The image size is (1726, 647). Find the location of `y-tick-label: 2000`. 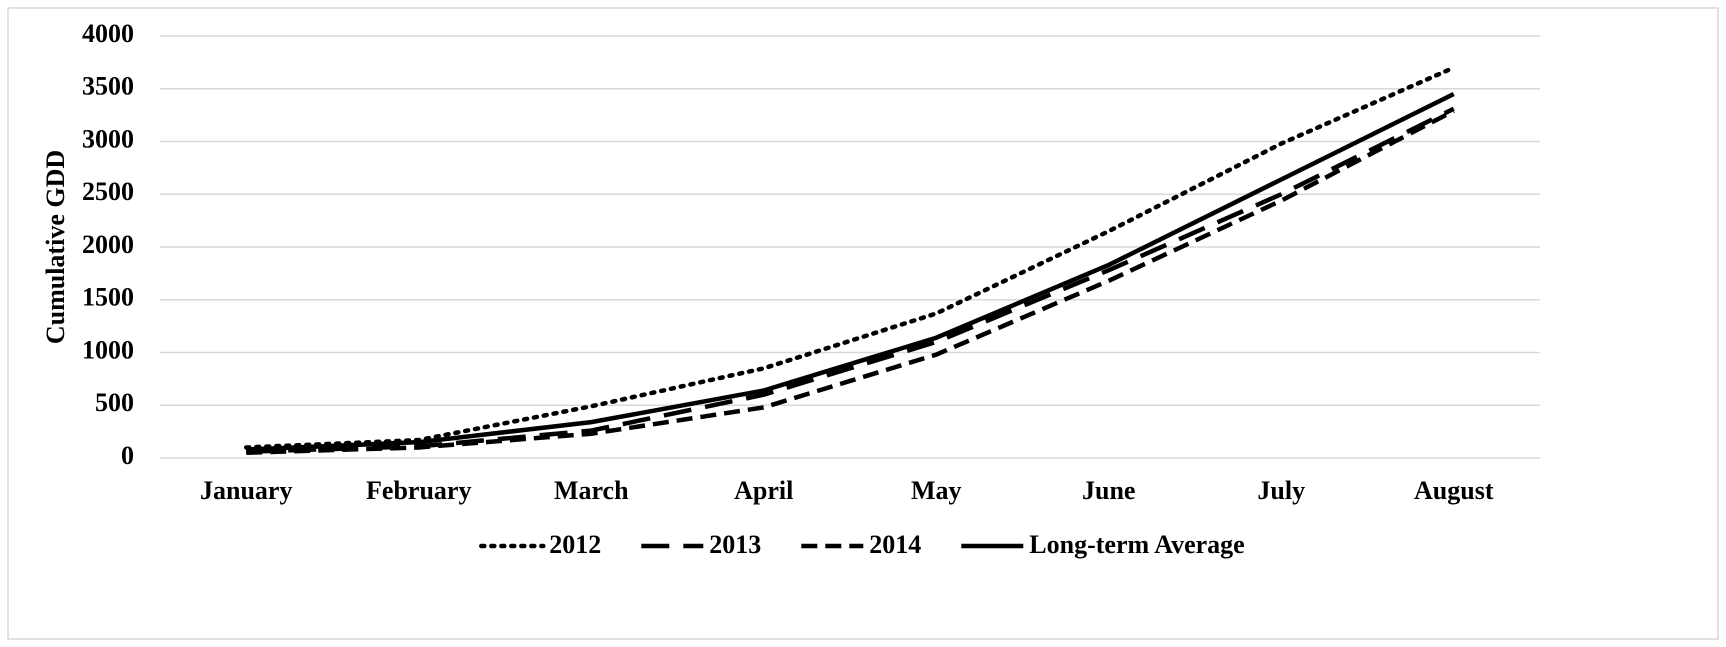

y-tick-label: 2000 is located at coordinates (108, 244).